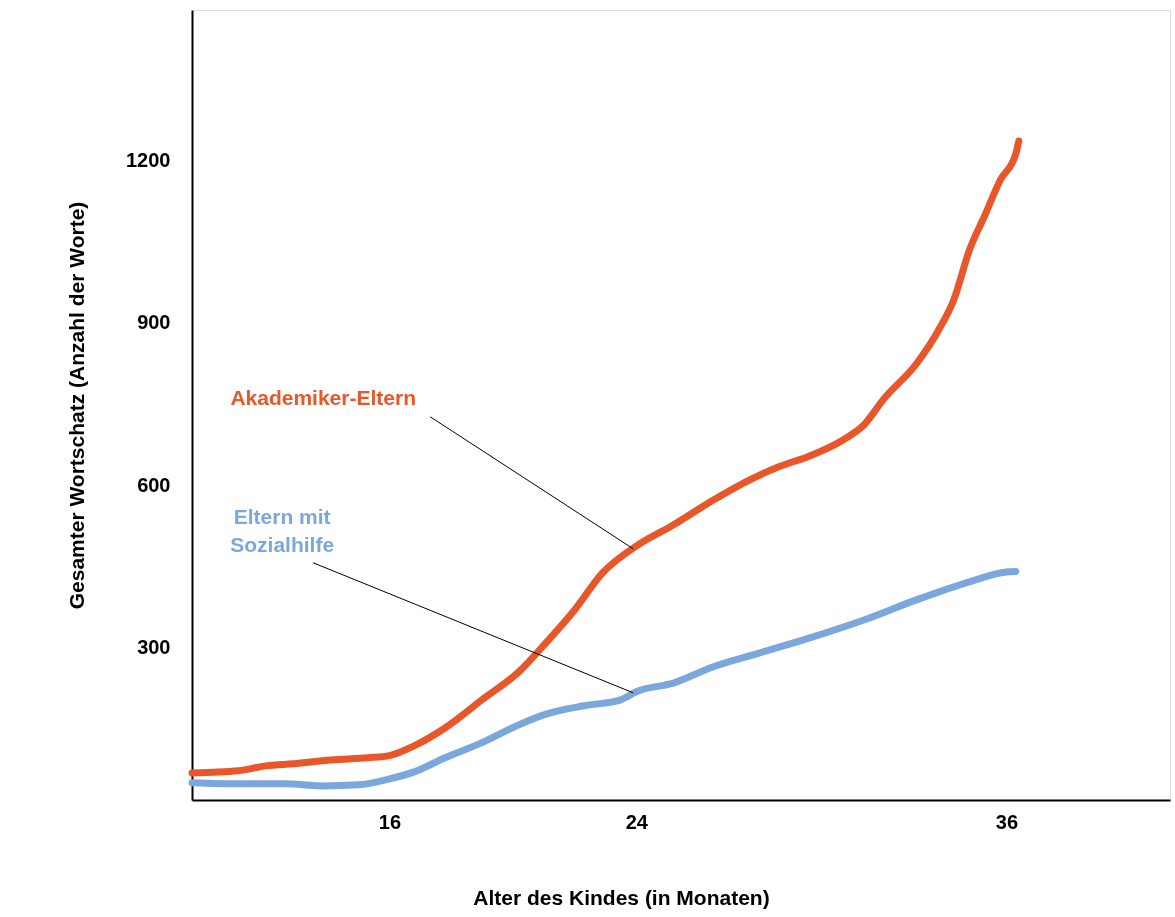 Image resolution: width=1175 pixels, height=917 pixels. I want to click on annotation: Akademiker-Eltern, so click(323, 397).